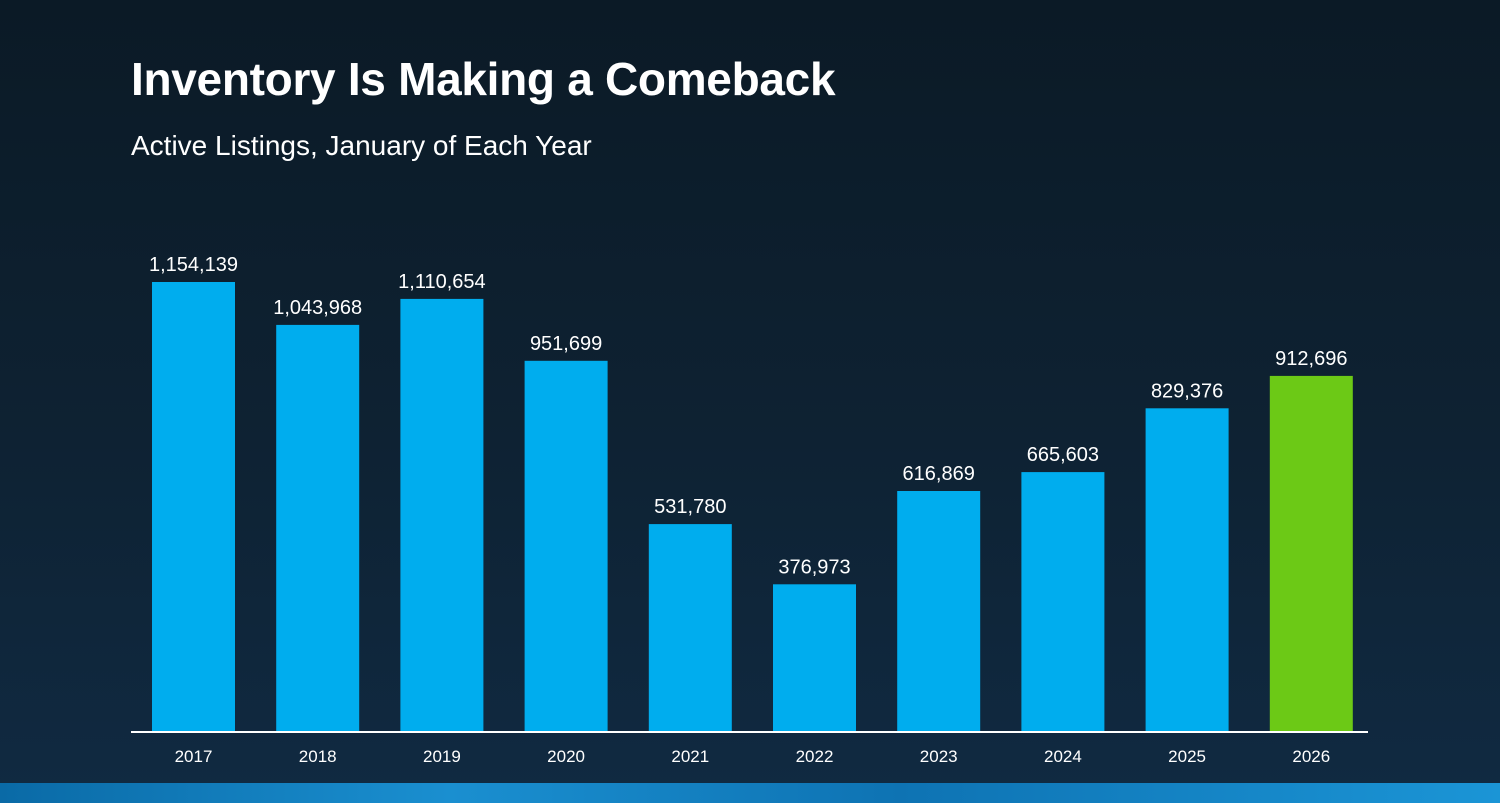 This screenshot has width=1500, height=803. I want to click on x-tick-label-2026: 2026, so click(1311, 756).